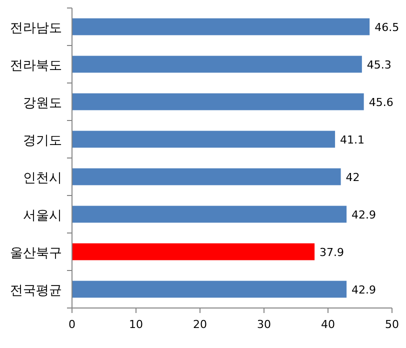 This screenshot has width=406, height=348. Describe the element at coordinates (332, 252) in the screenshot. I see `data-label: 37.9` at that location.